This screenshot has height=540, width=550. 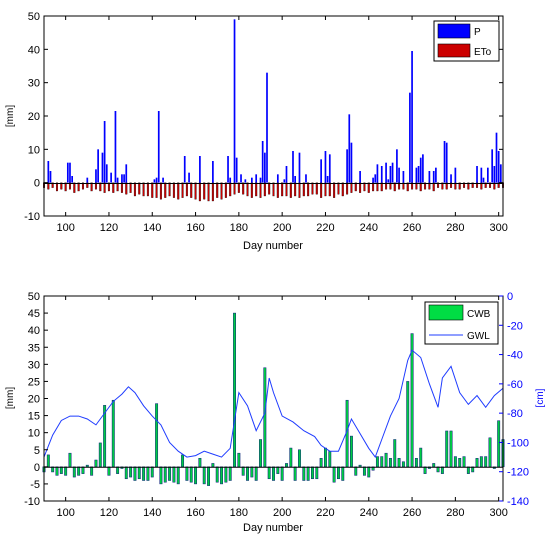 I want to click on bottom-ytick-label: -10, so click(x=32, y=502).